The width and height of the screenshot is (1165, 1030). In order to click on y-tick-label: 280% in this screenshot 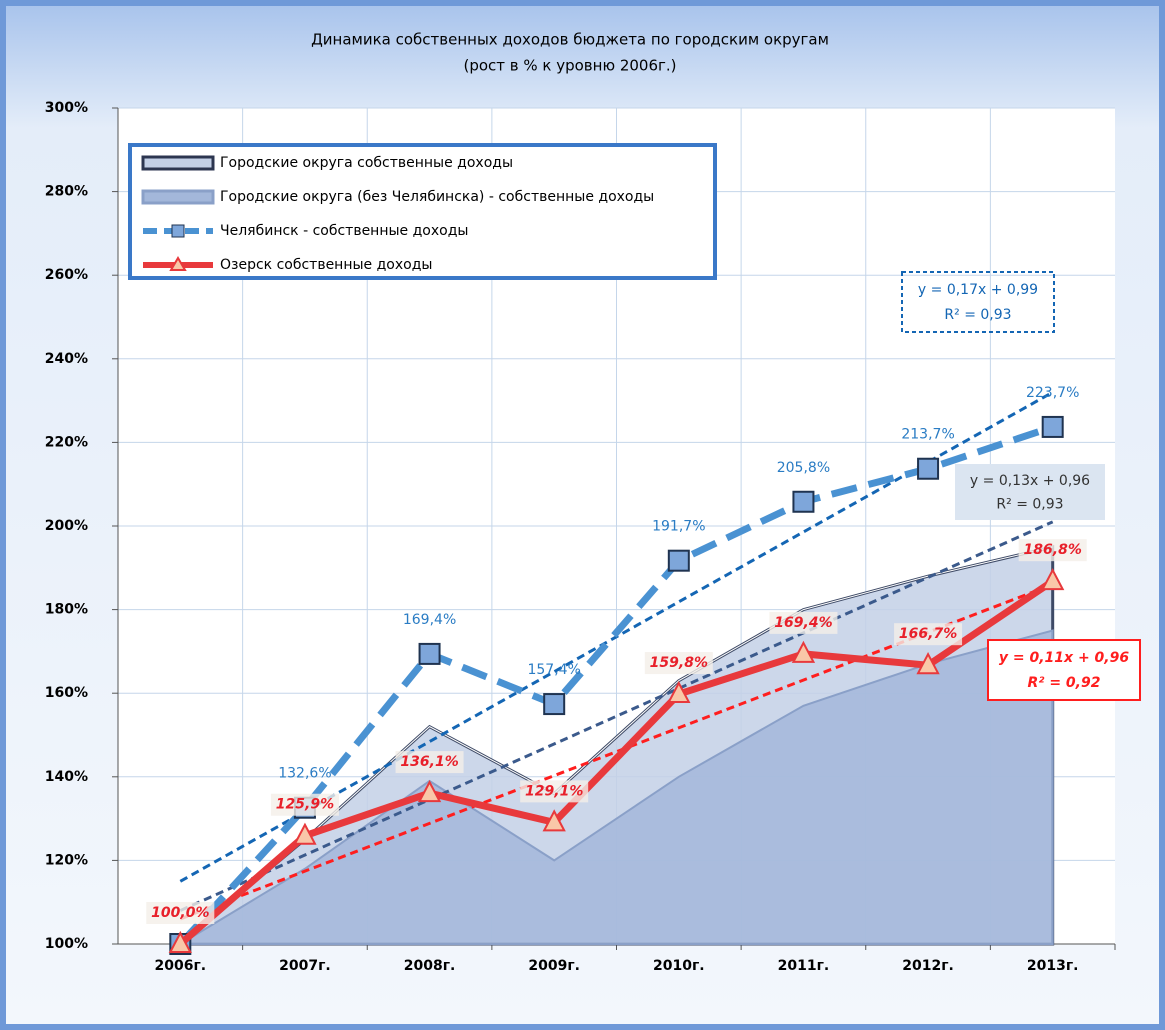, I will do `click(66, 192)`.